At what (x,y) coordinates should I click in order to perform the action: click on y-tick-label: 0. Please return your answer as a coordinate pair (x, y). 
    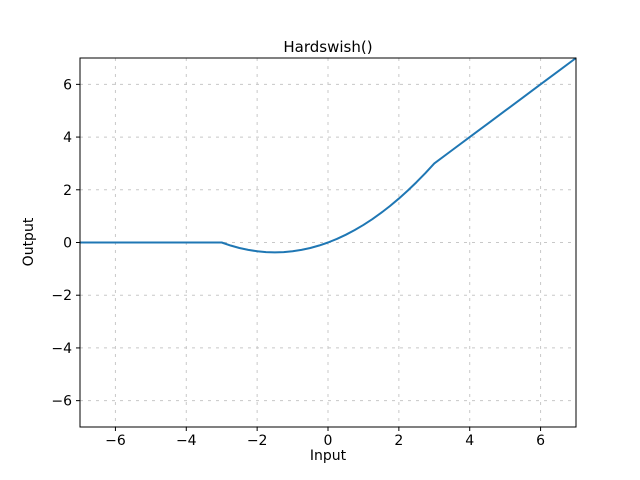
    Looking at the image, I should click on (67, 244).